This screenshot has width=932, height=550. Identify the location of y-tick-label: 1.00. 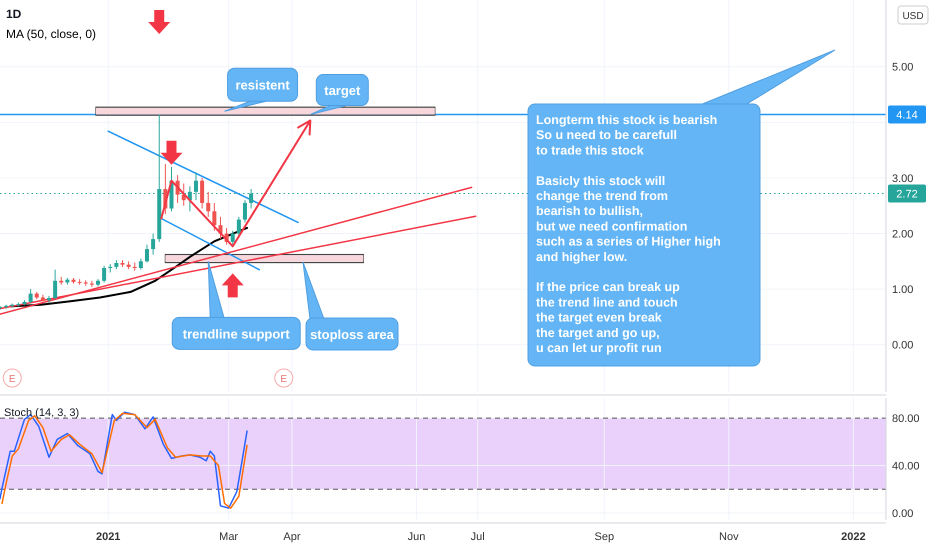
(903, 290).